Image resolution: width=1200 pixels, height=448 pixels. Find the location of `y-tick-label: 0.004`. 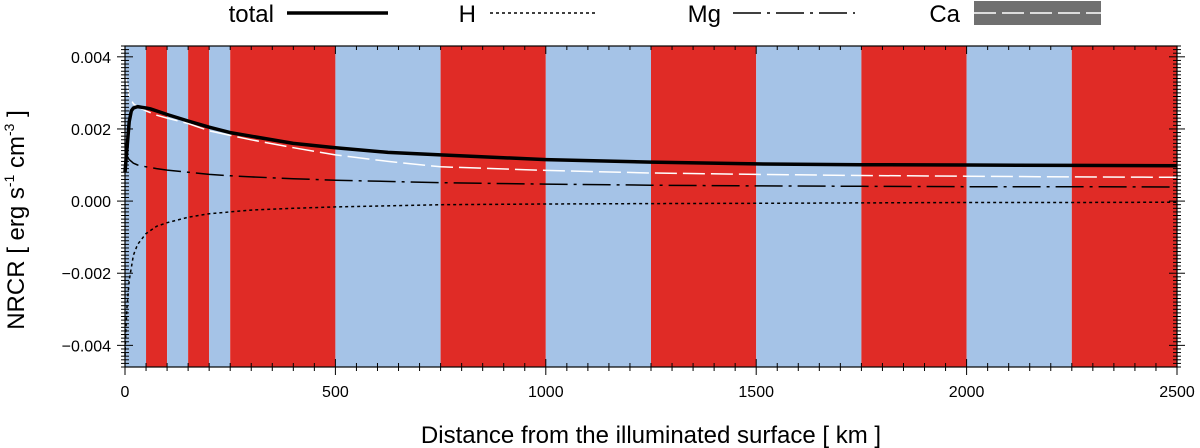

y-tick-label: 0.004 is located at coordinates (91, 58).